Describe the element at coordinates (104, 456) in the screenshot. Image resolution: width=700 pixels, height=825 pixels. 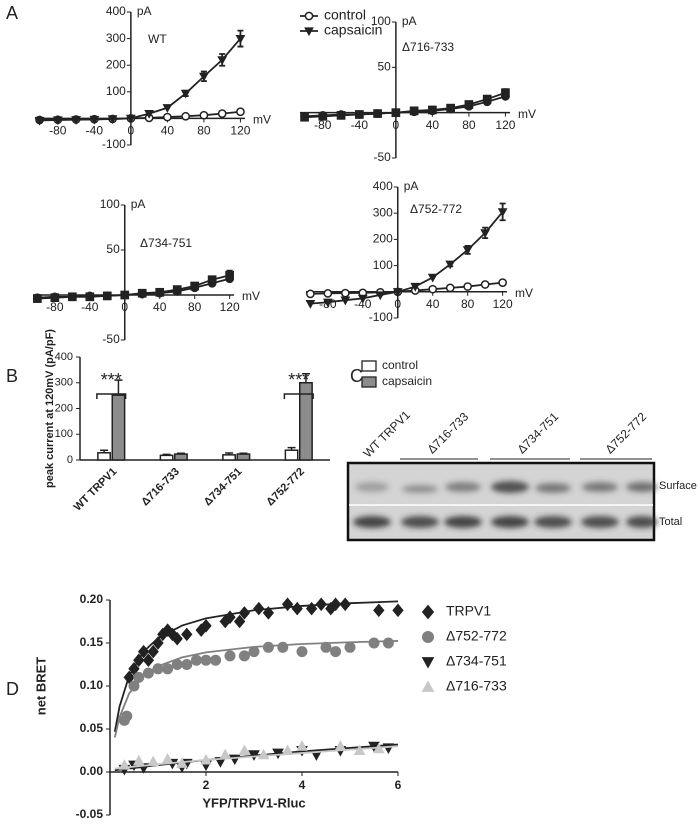
I see `bar` at that location.